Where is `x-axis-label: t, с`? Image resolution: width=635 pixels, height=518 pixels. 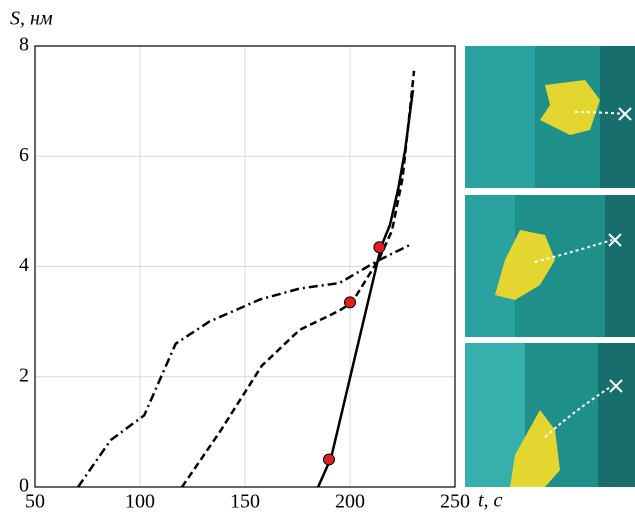 x-axis-label: t, с is located at coordinates (490, 501).